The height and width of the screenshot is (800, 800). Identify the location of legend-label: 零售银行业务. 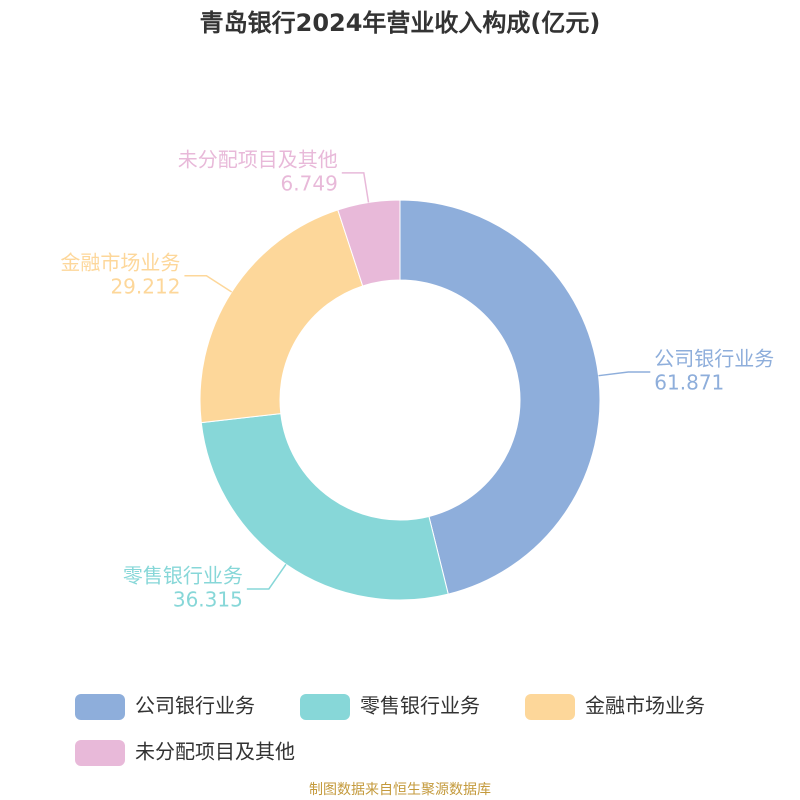
(420, 706).